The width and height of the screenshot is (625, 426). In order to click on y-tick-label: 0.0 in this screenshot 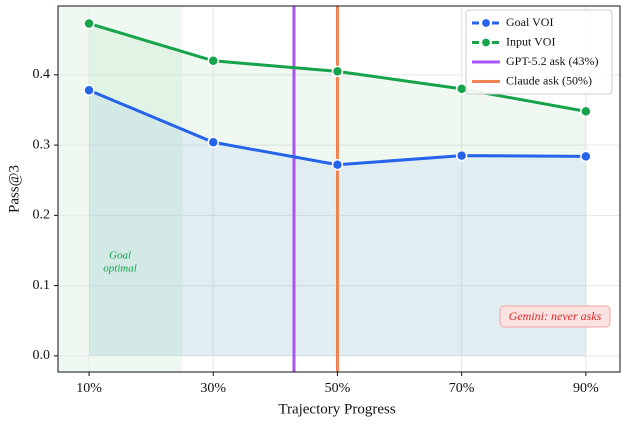, I will do `click(42, 355)`.